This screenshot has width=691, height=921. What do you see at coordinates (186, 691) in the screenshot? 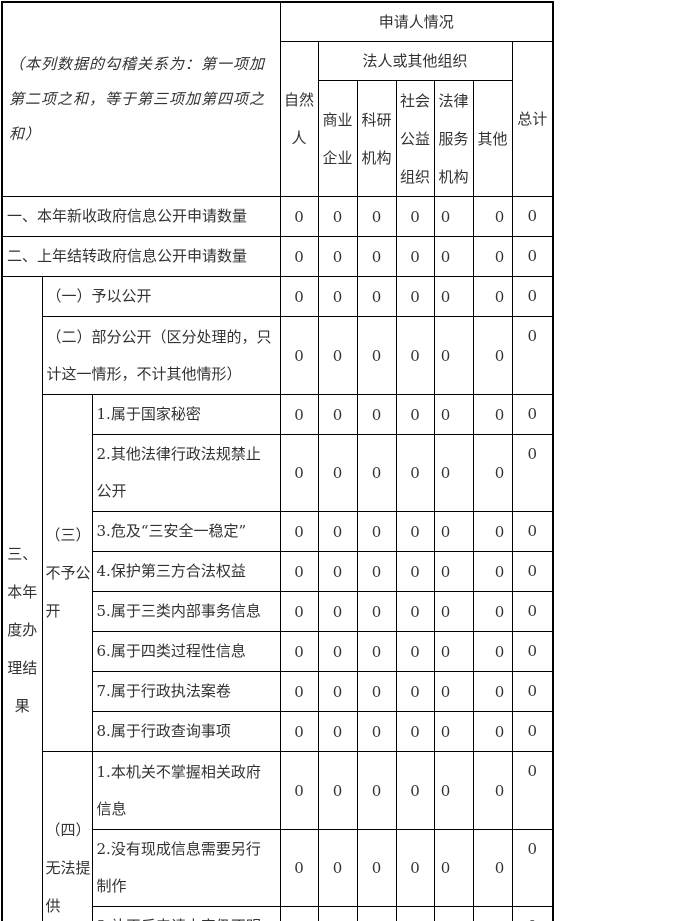
I see `row-label: 7.属于行政执法案卷` at bounding box center [186, 691].